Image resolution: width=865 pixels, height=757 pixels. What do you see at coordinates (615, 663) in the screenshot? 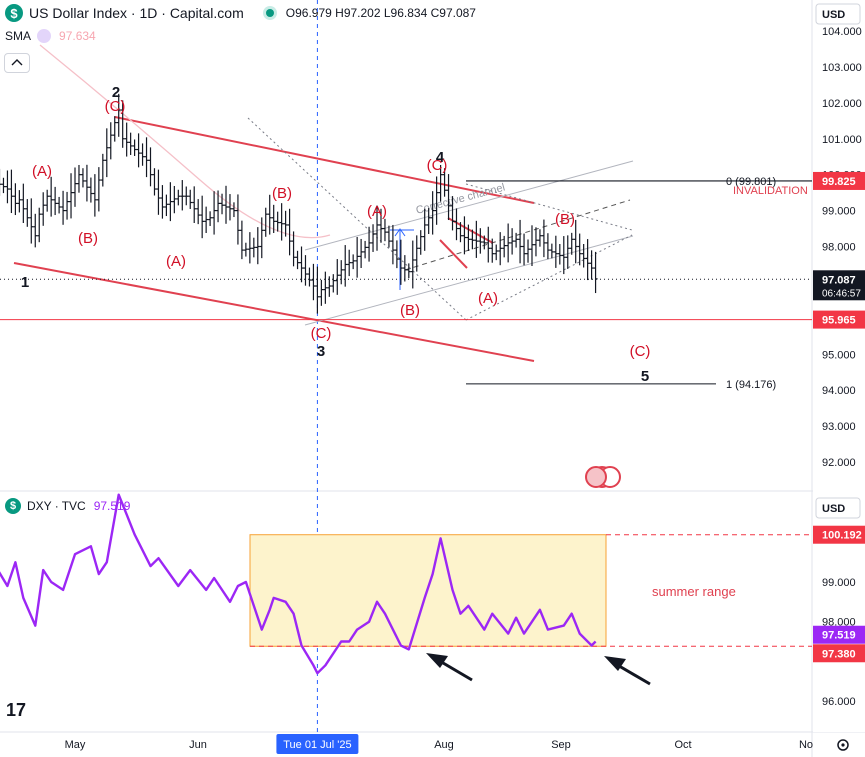
I see `arrow-right-head` at bounding box center [615, 663].